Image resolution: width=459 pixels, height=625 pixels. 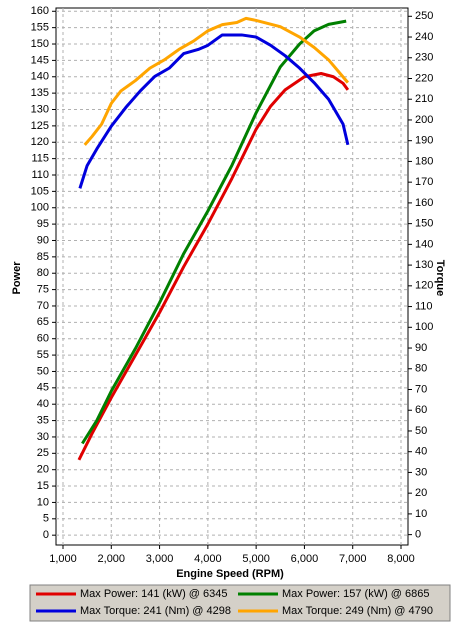 I want to click on x-tick-label: 5,000, so click(x=256, y=559).